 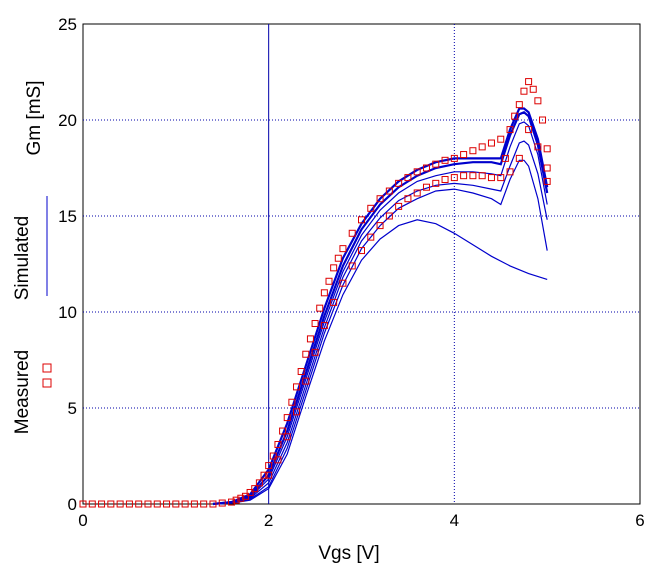 I want to click on x-tick-label: 0, so click(x=82, y=520).